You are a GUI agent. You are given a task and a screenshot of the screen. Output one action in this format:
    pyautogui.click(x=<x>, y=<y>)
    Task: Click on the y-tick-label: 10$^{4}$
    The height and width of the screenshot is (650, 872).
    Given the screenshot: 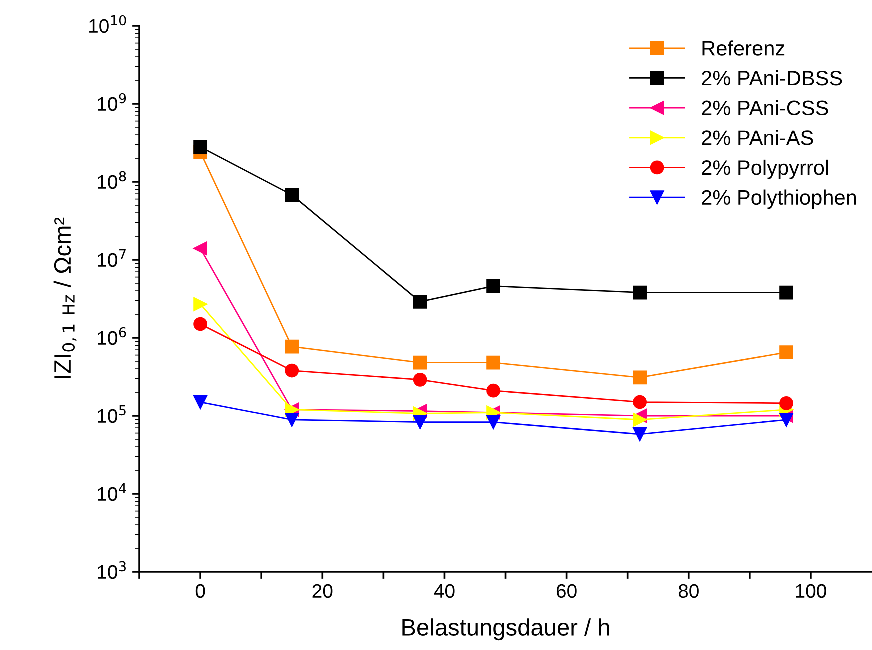 What is the action you would take?
    pyautogui.click(x=112, y=493)
    